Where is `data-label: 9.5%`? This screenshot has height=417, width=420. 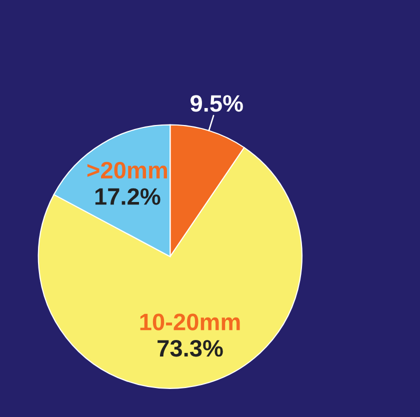
data-label: 9.5% is located at coordinates (216, 103).